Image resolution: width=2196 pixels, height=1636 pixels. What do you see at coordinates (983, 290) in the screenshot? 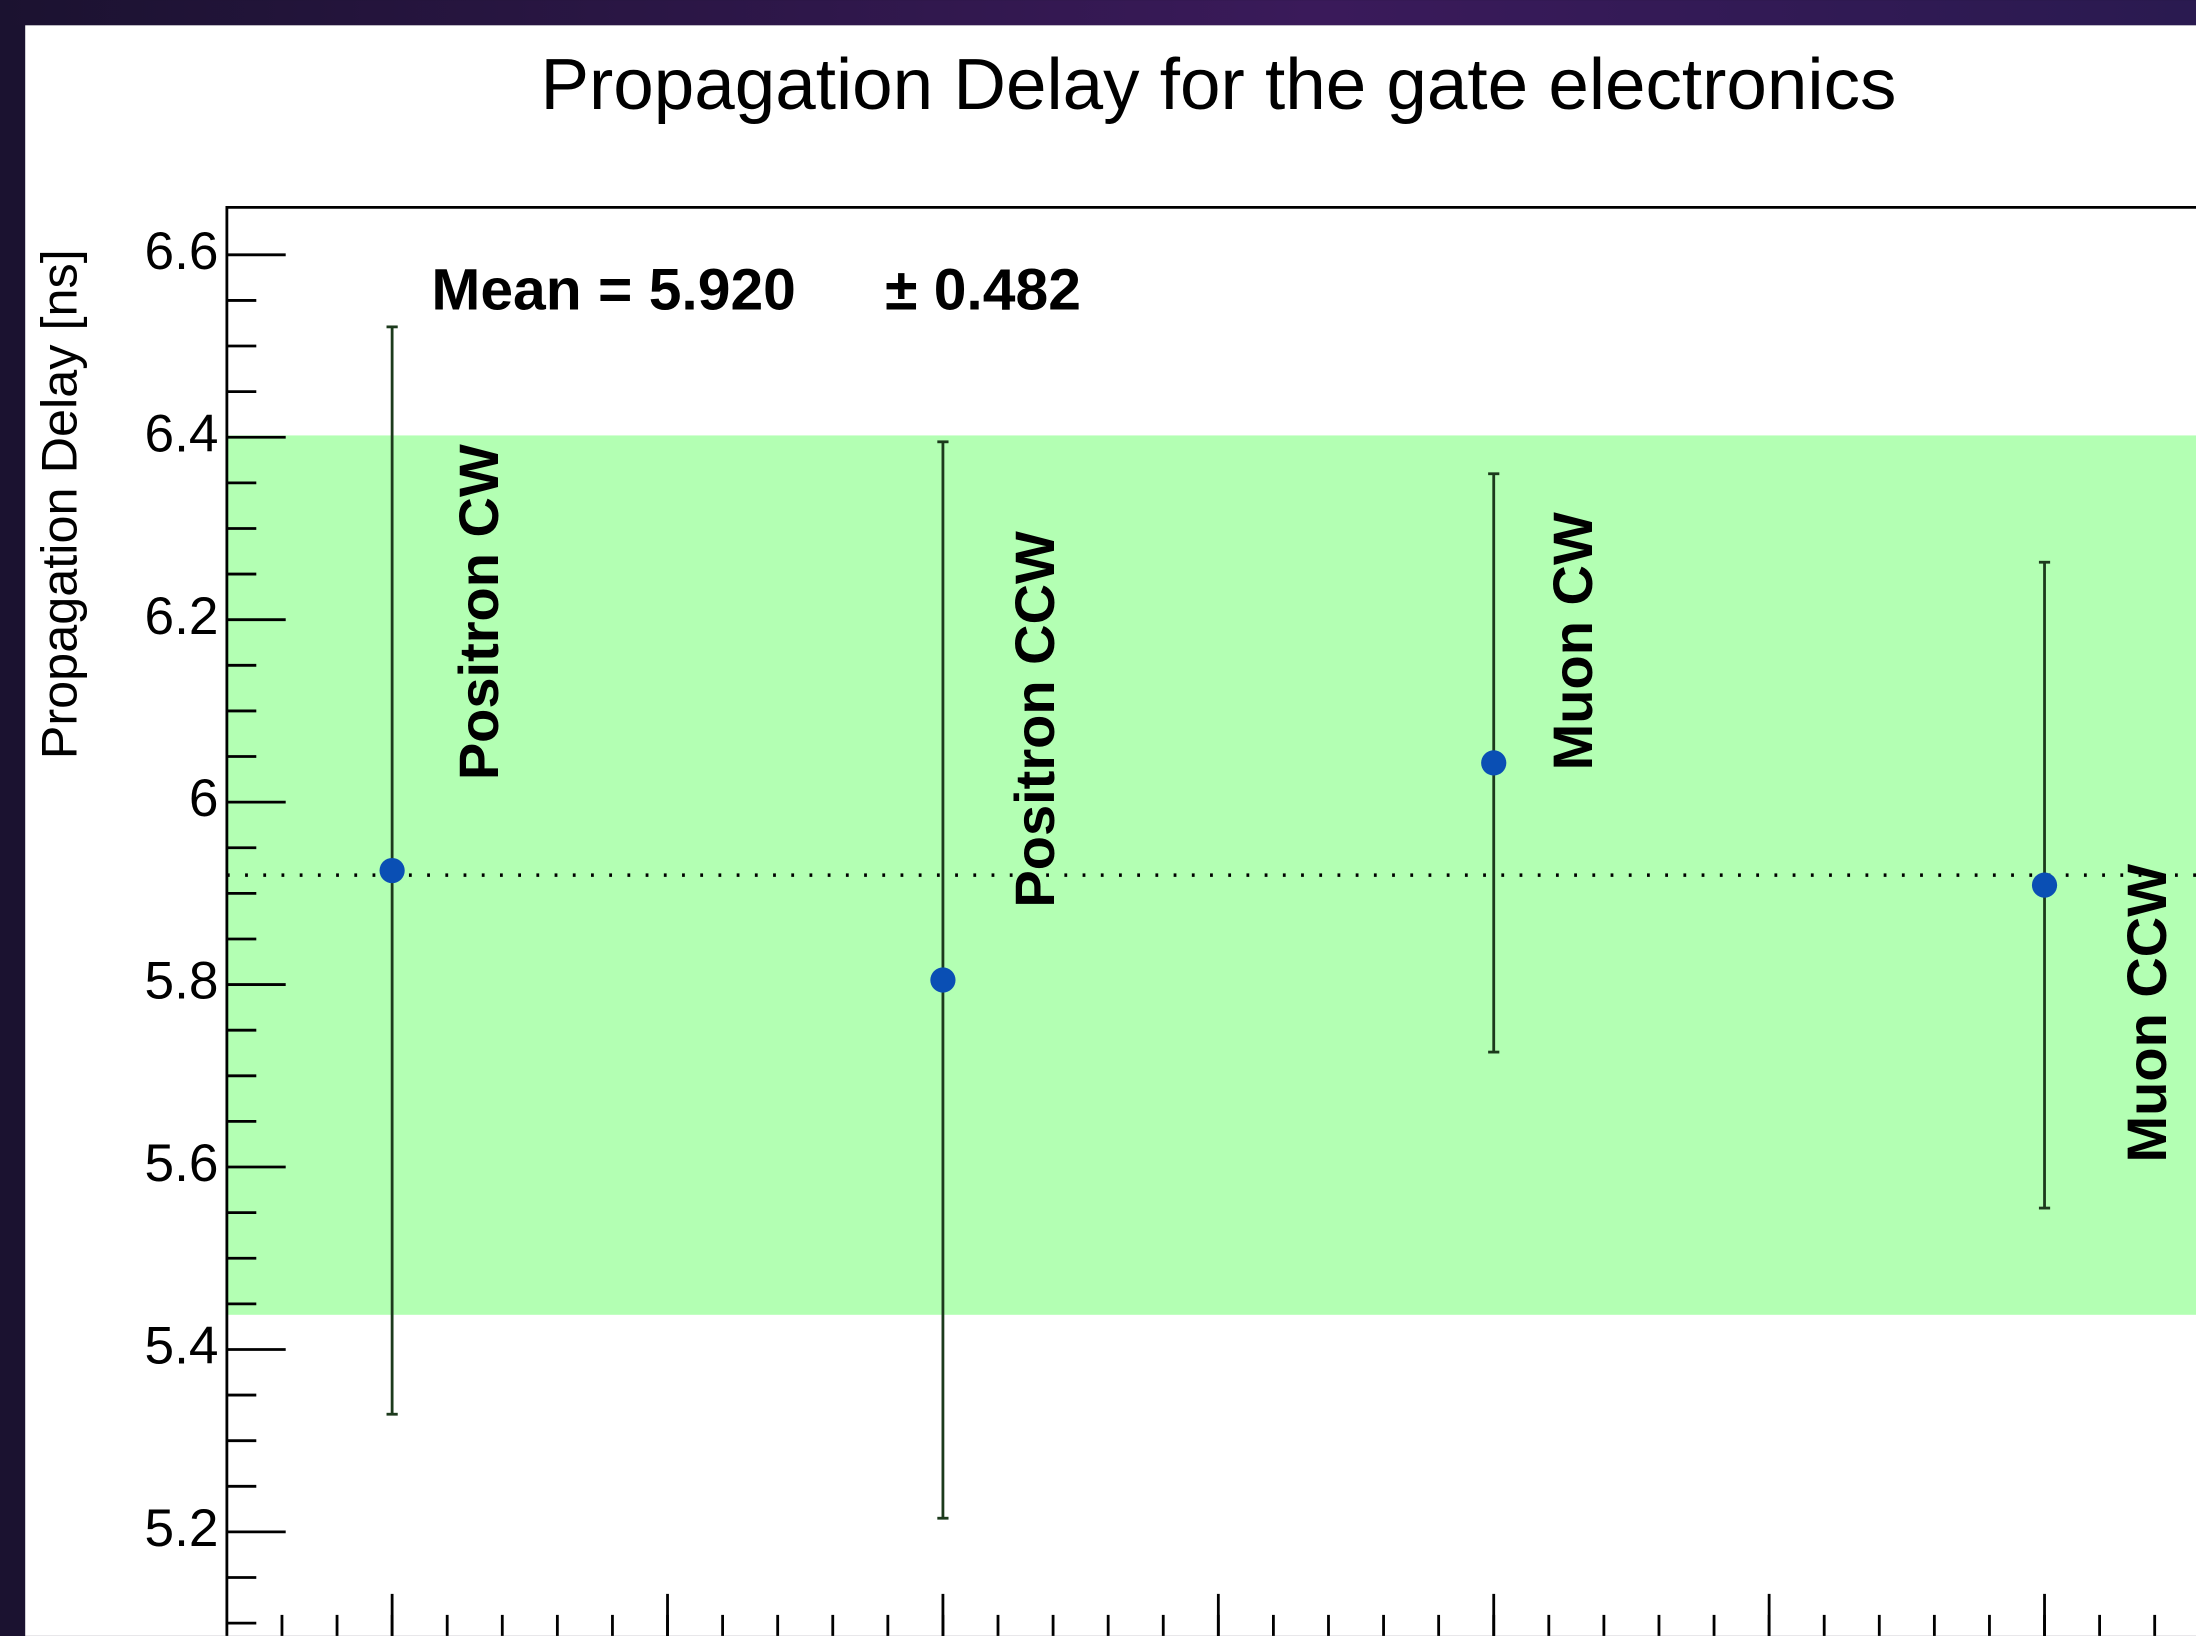
I see `sigma-annotation: ± 0.482` at bounding box center [983, 290].